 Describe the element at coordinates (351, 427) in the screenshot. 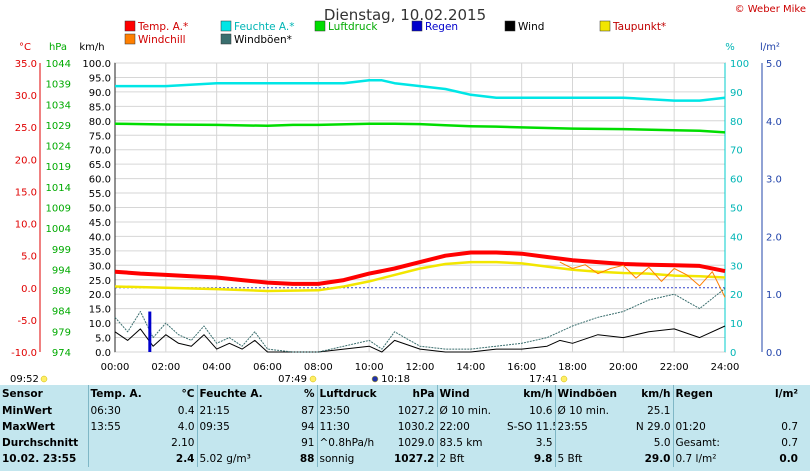

I see `stats-cell: 11:30` at that location.